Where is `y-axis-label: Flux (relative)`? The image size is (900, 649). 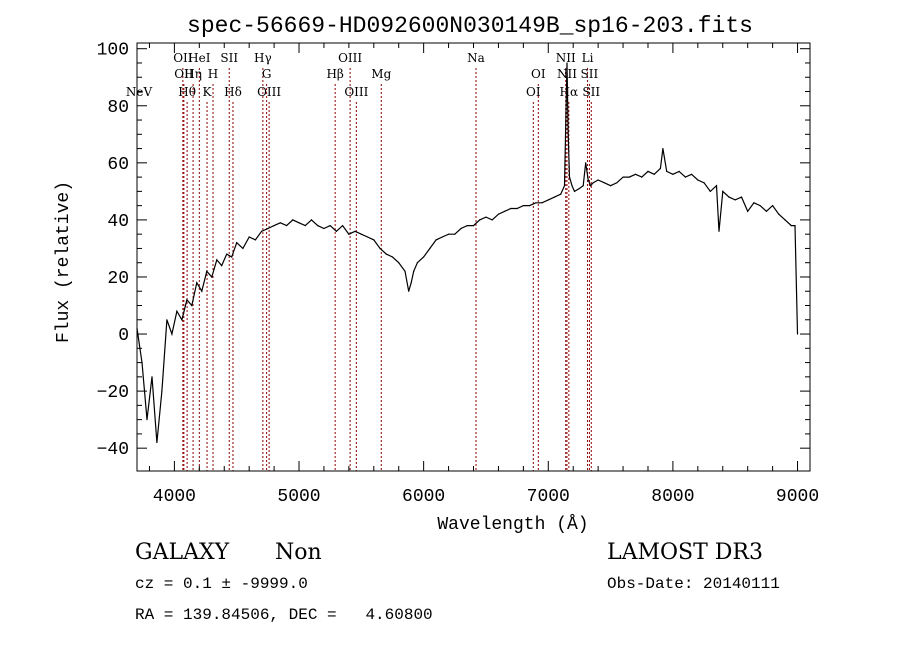
y-axis-label: Flux (relative) is located at coordinates (64, 262).